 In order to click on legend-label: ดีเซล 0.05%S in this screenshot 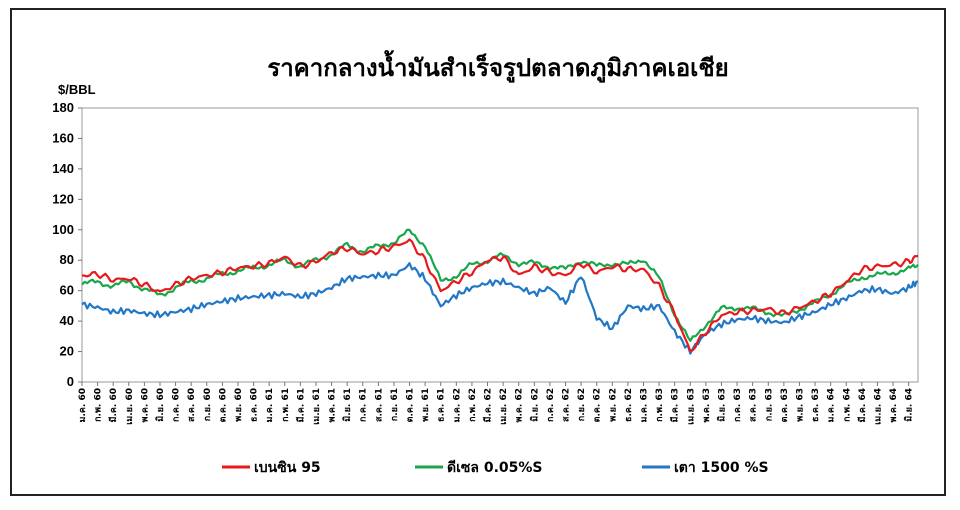, I will do `click(494, 468)`.